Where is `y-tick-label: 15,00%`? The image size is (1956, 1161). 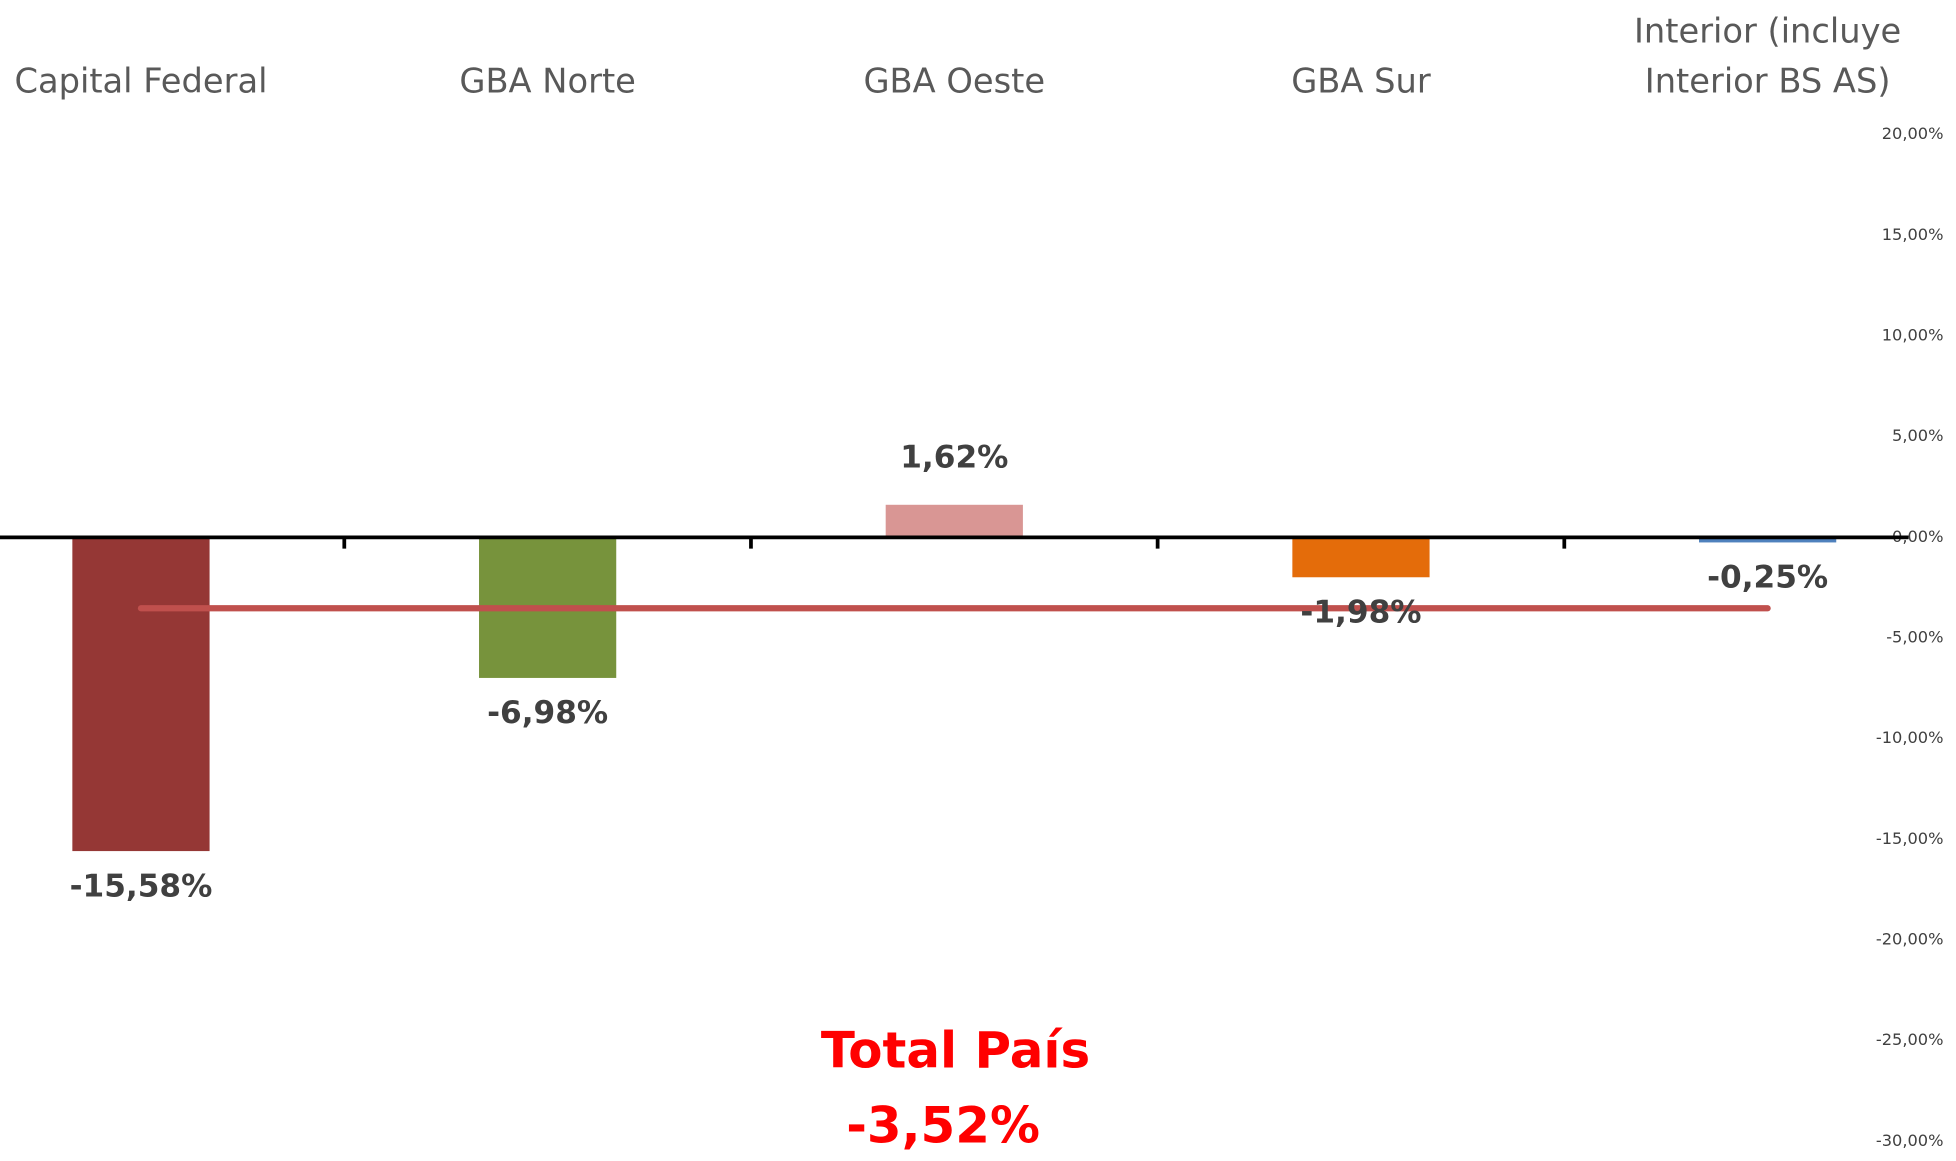 y-tick-label: 15,00% is located at coordinates (1913, 234).